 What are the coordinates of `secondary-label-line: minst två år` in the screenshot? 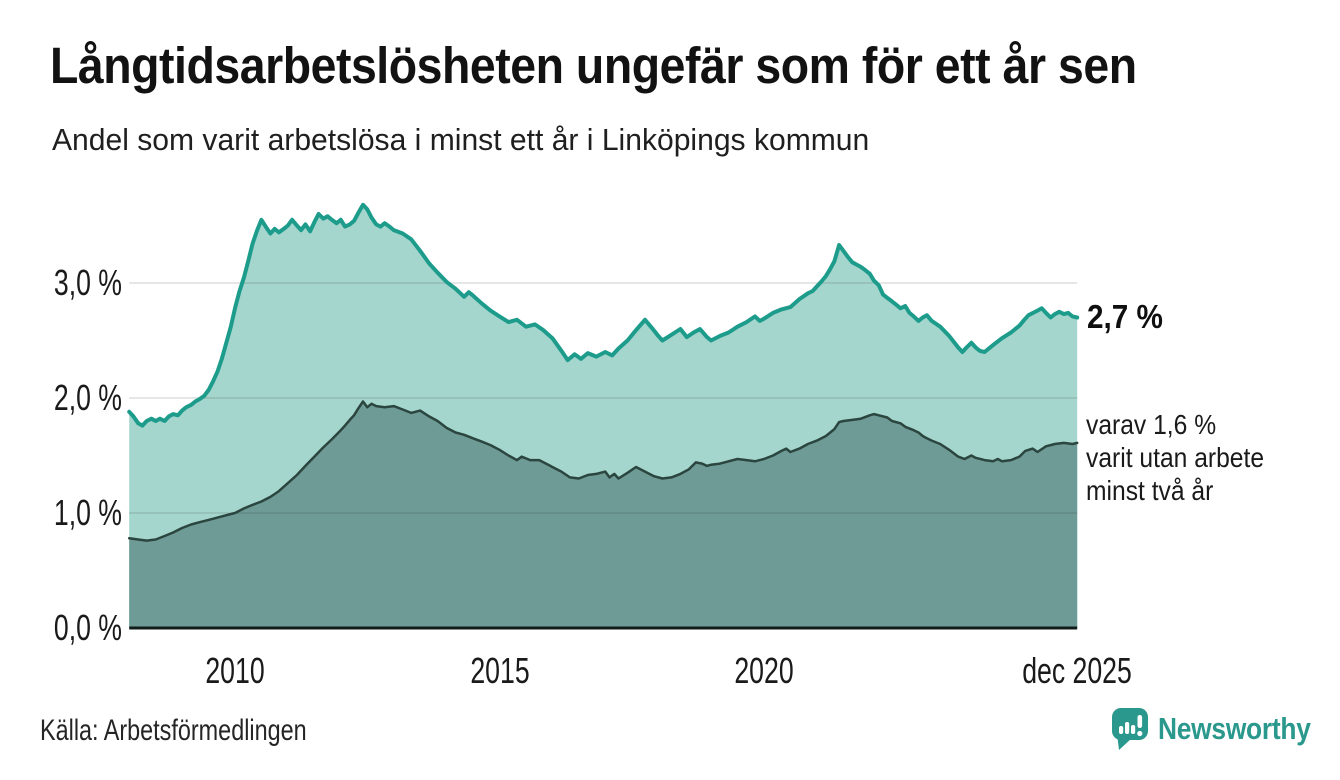 It's located at (1150, 490).